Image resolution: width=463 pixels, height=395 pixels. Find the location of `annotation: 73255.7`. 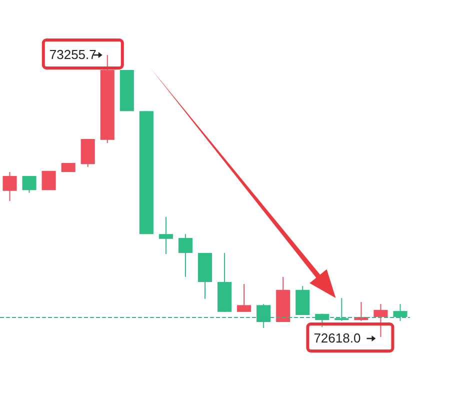

annotation: 73255.7 is located at coordinates (72, 54).